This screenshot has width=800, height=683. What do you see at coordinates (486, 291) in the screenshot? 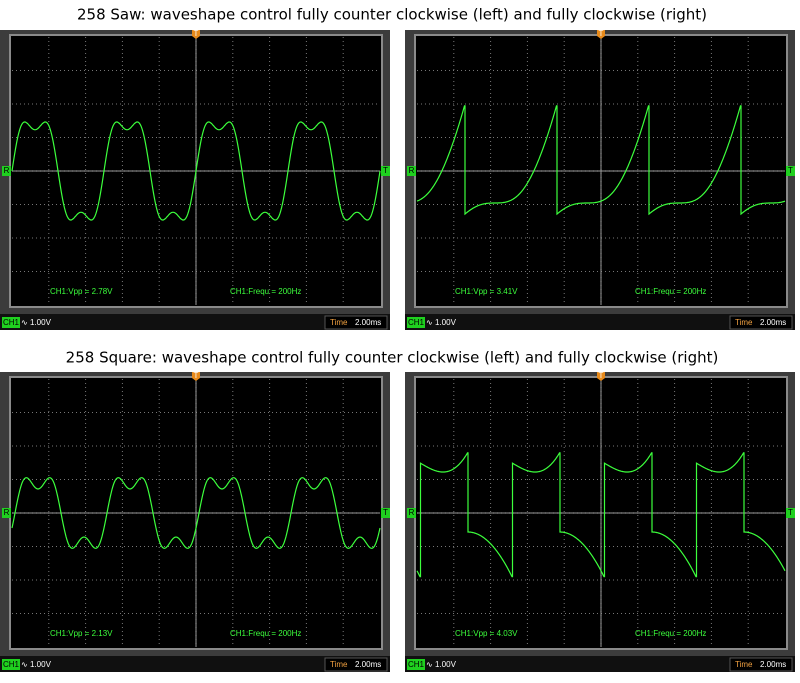
I see `vpp-readout: CH1:Vpp = 3.41V` at bounding box center [486, 291].